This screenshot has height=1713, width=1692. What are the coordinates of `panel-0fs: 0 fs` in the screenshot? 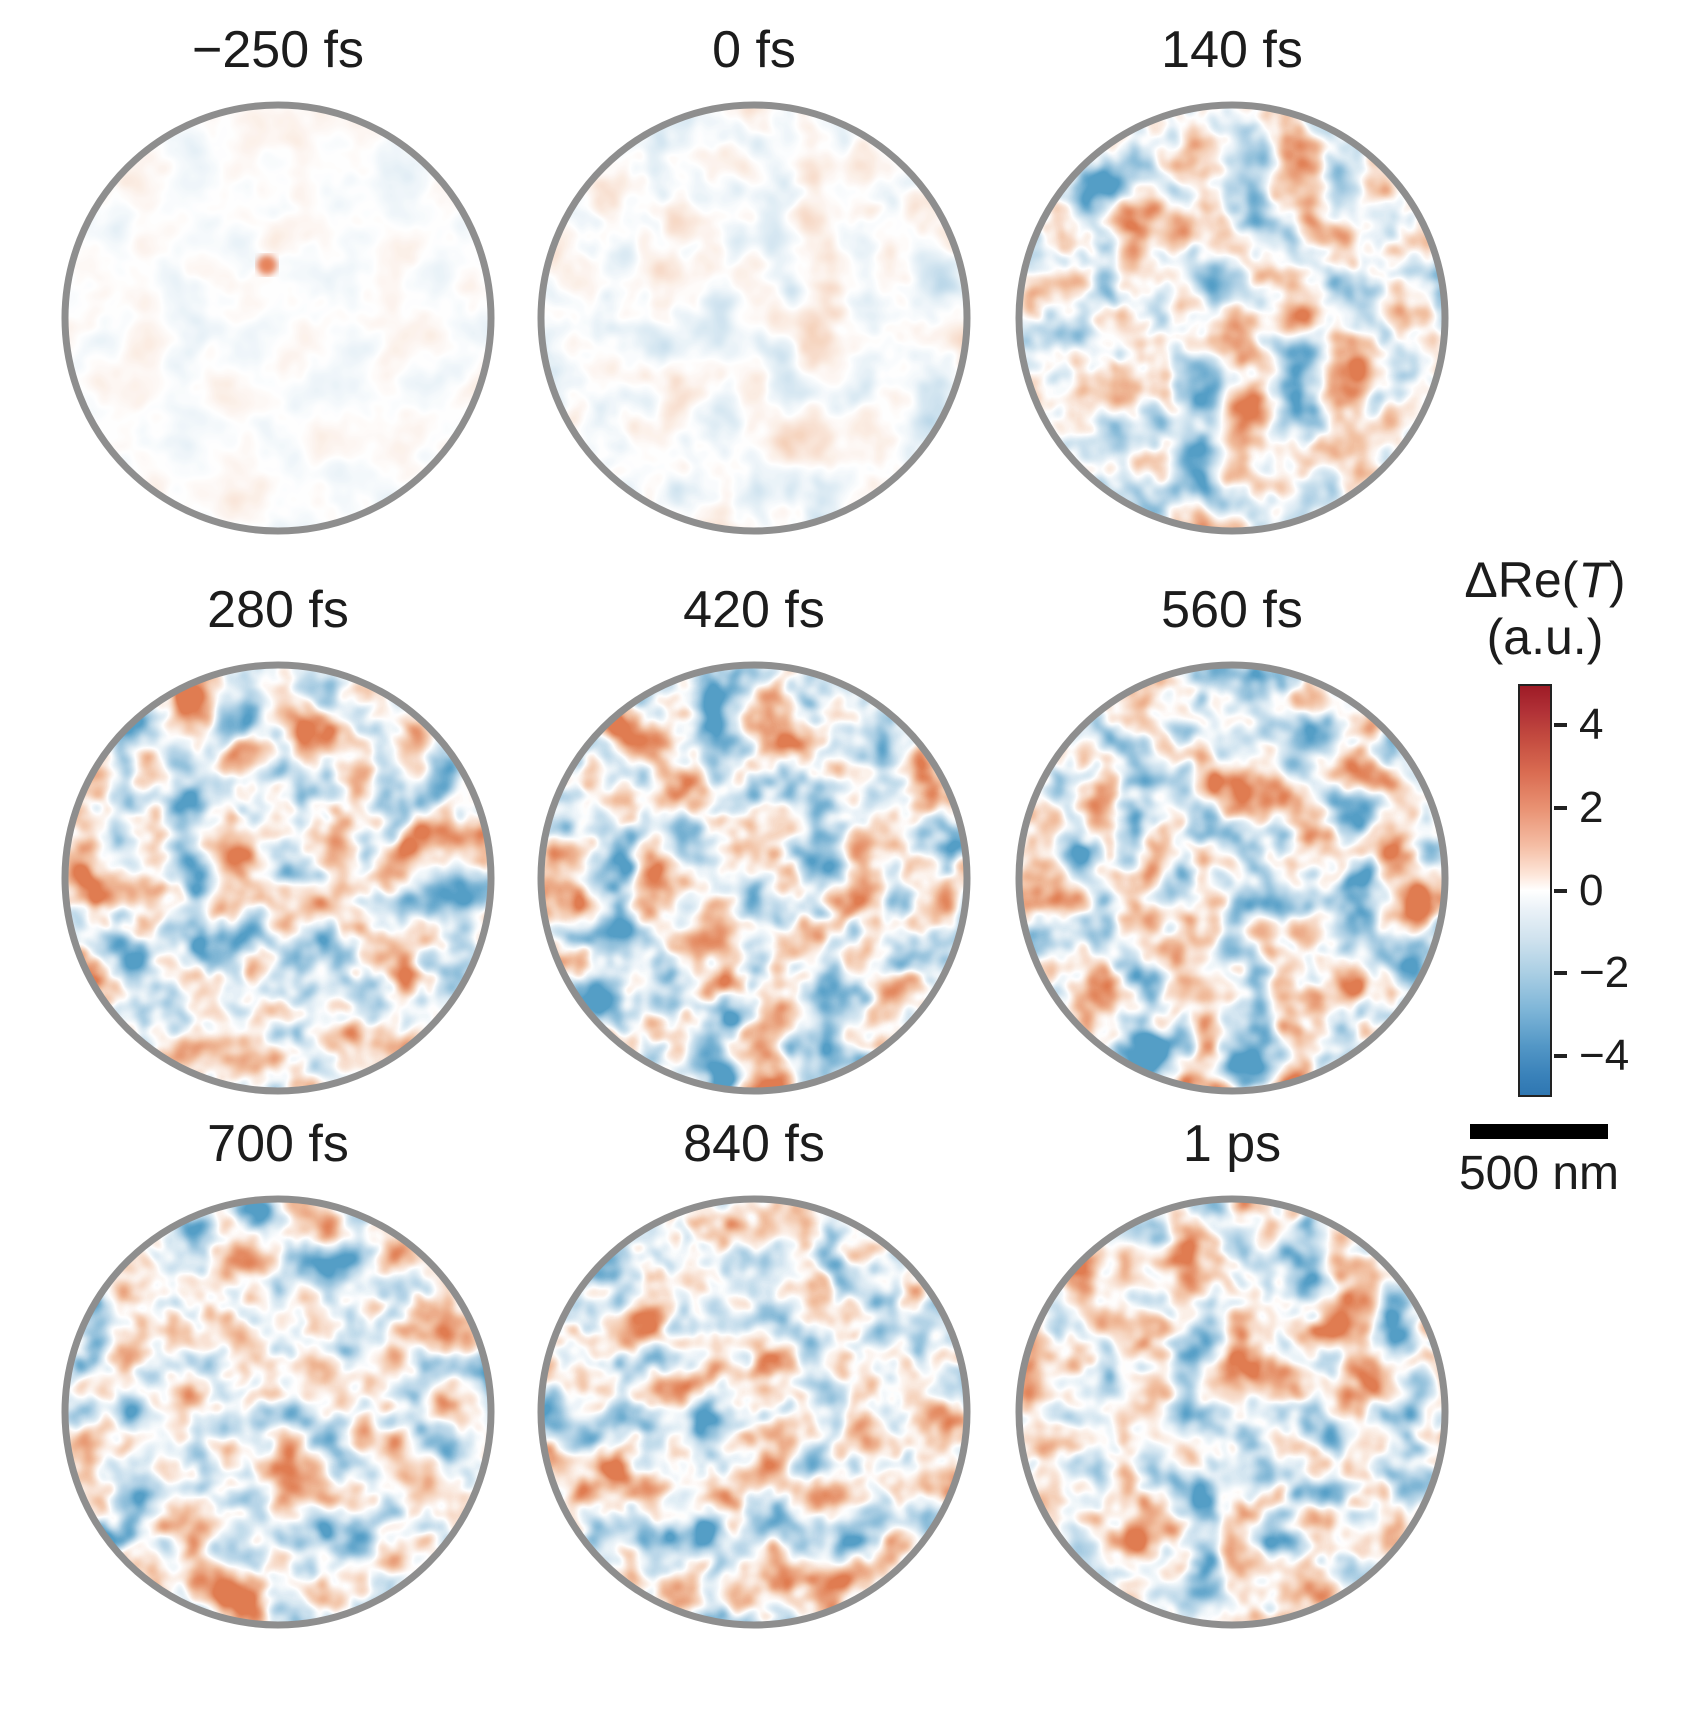 It's located at (754, 280).